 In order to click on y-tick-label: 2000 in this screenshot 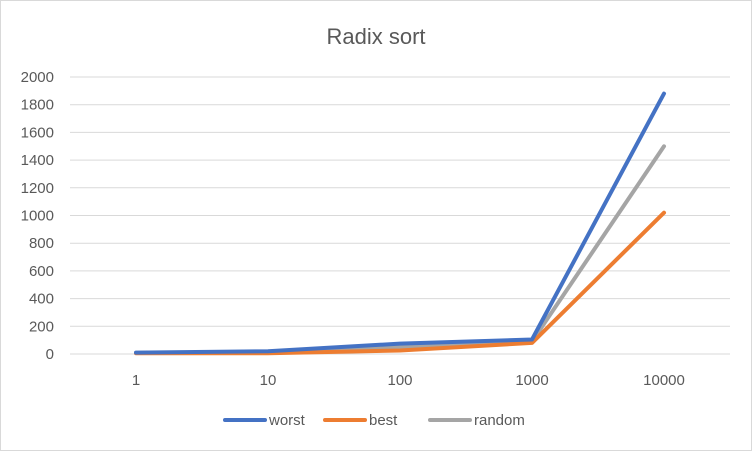, I will do `click(37, 77)`.